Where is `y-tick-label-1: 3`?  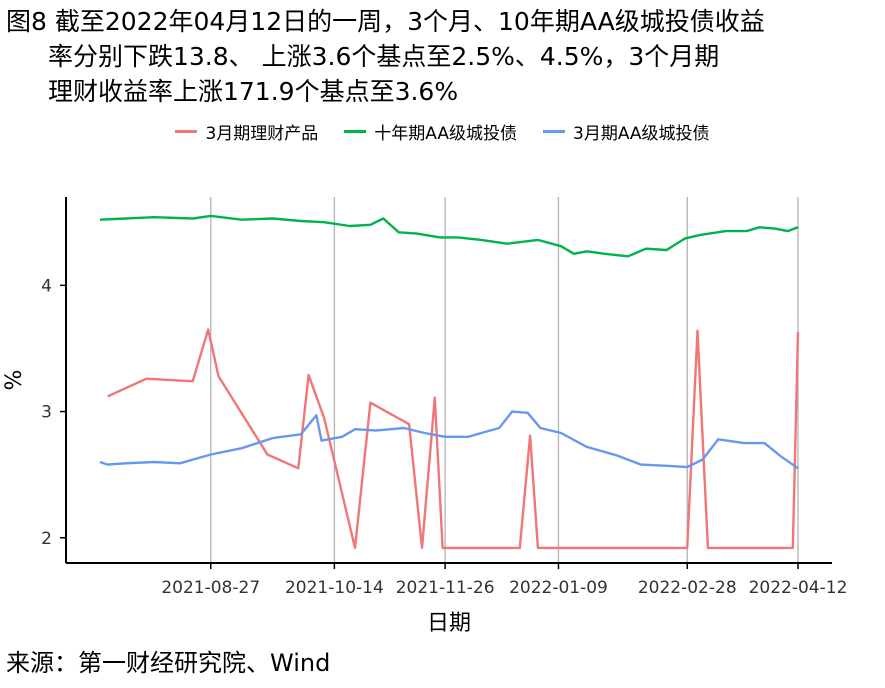 y-tick-label-1: 3 is located at coordinates (46, 413).